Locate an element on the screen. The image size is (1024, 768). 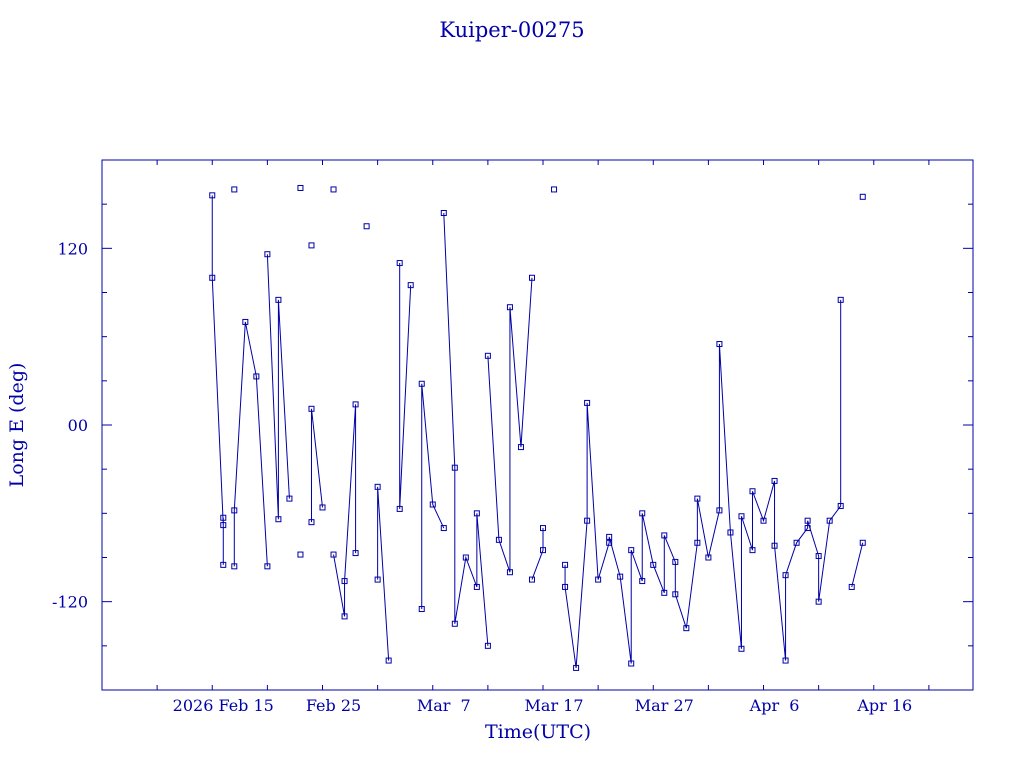
x-tick-label: Mar 27 is located at coordinates (664, 705).